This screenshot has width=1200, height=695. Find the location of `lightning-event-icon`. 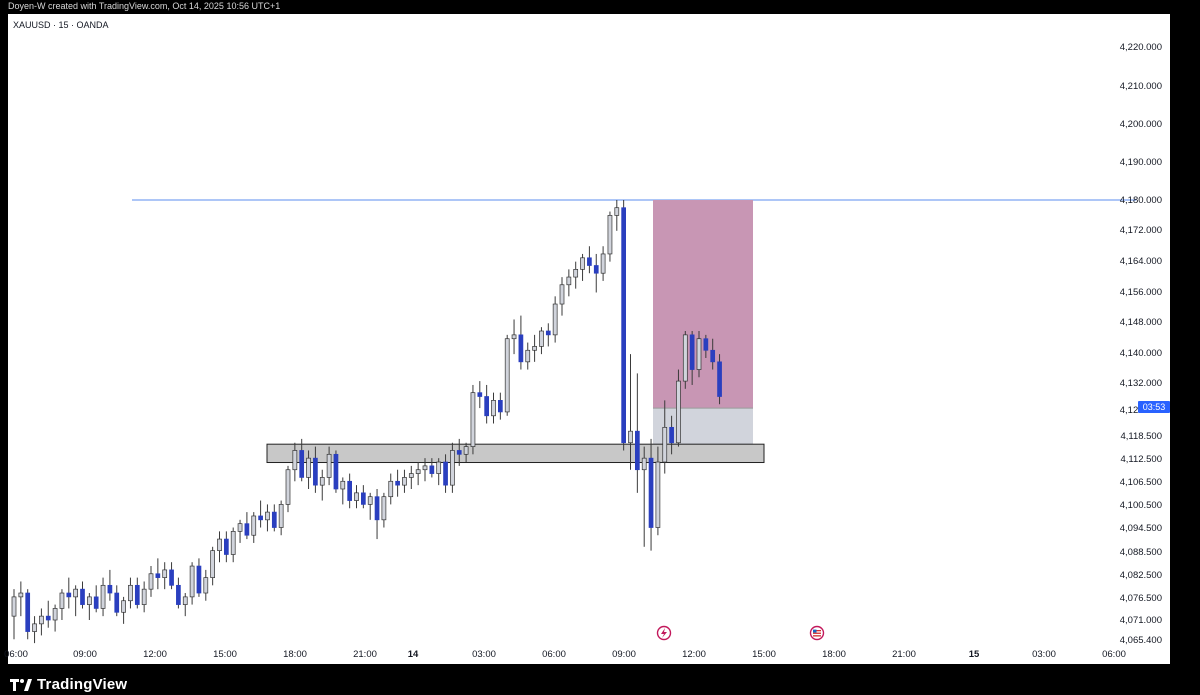

lightning-event-icon is located at coordinates (664, 633).